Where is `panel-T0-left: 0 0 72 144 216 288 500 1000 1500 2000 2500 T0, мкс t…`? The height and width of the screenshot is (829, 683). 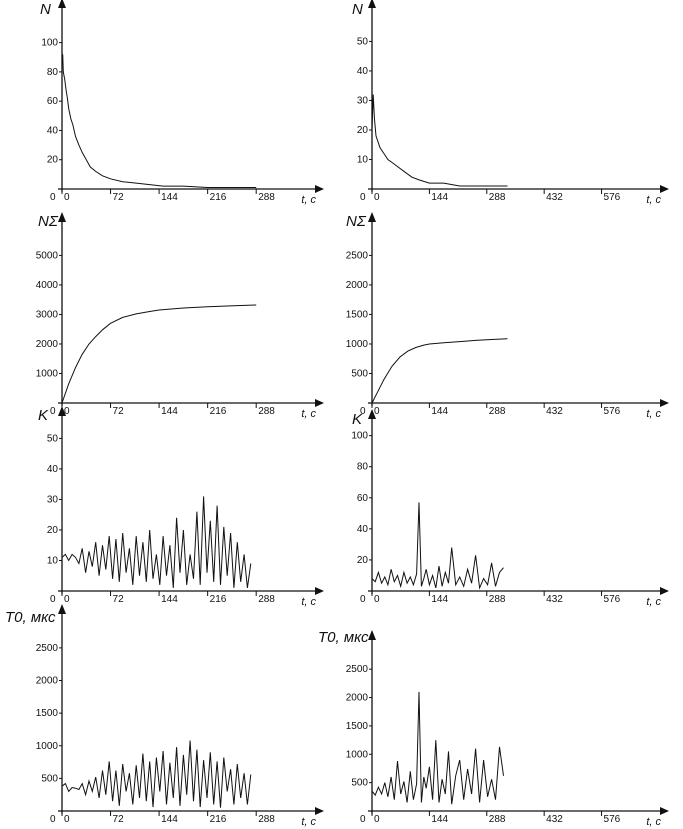 panel-T0-left: 0 0 72 144 216 288 500 1000 1500 2000 2500 T0, мкс t… is located at coordinates (164, 716).